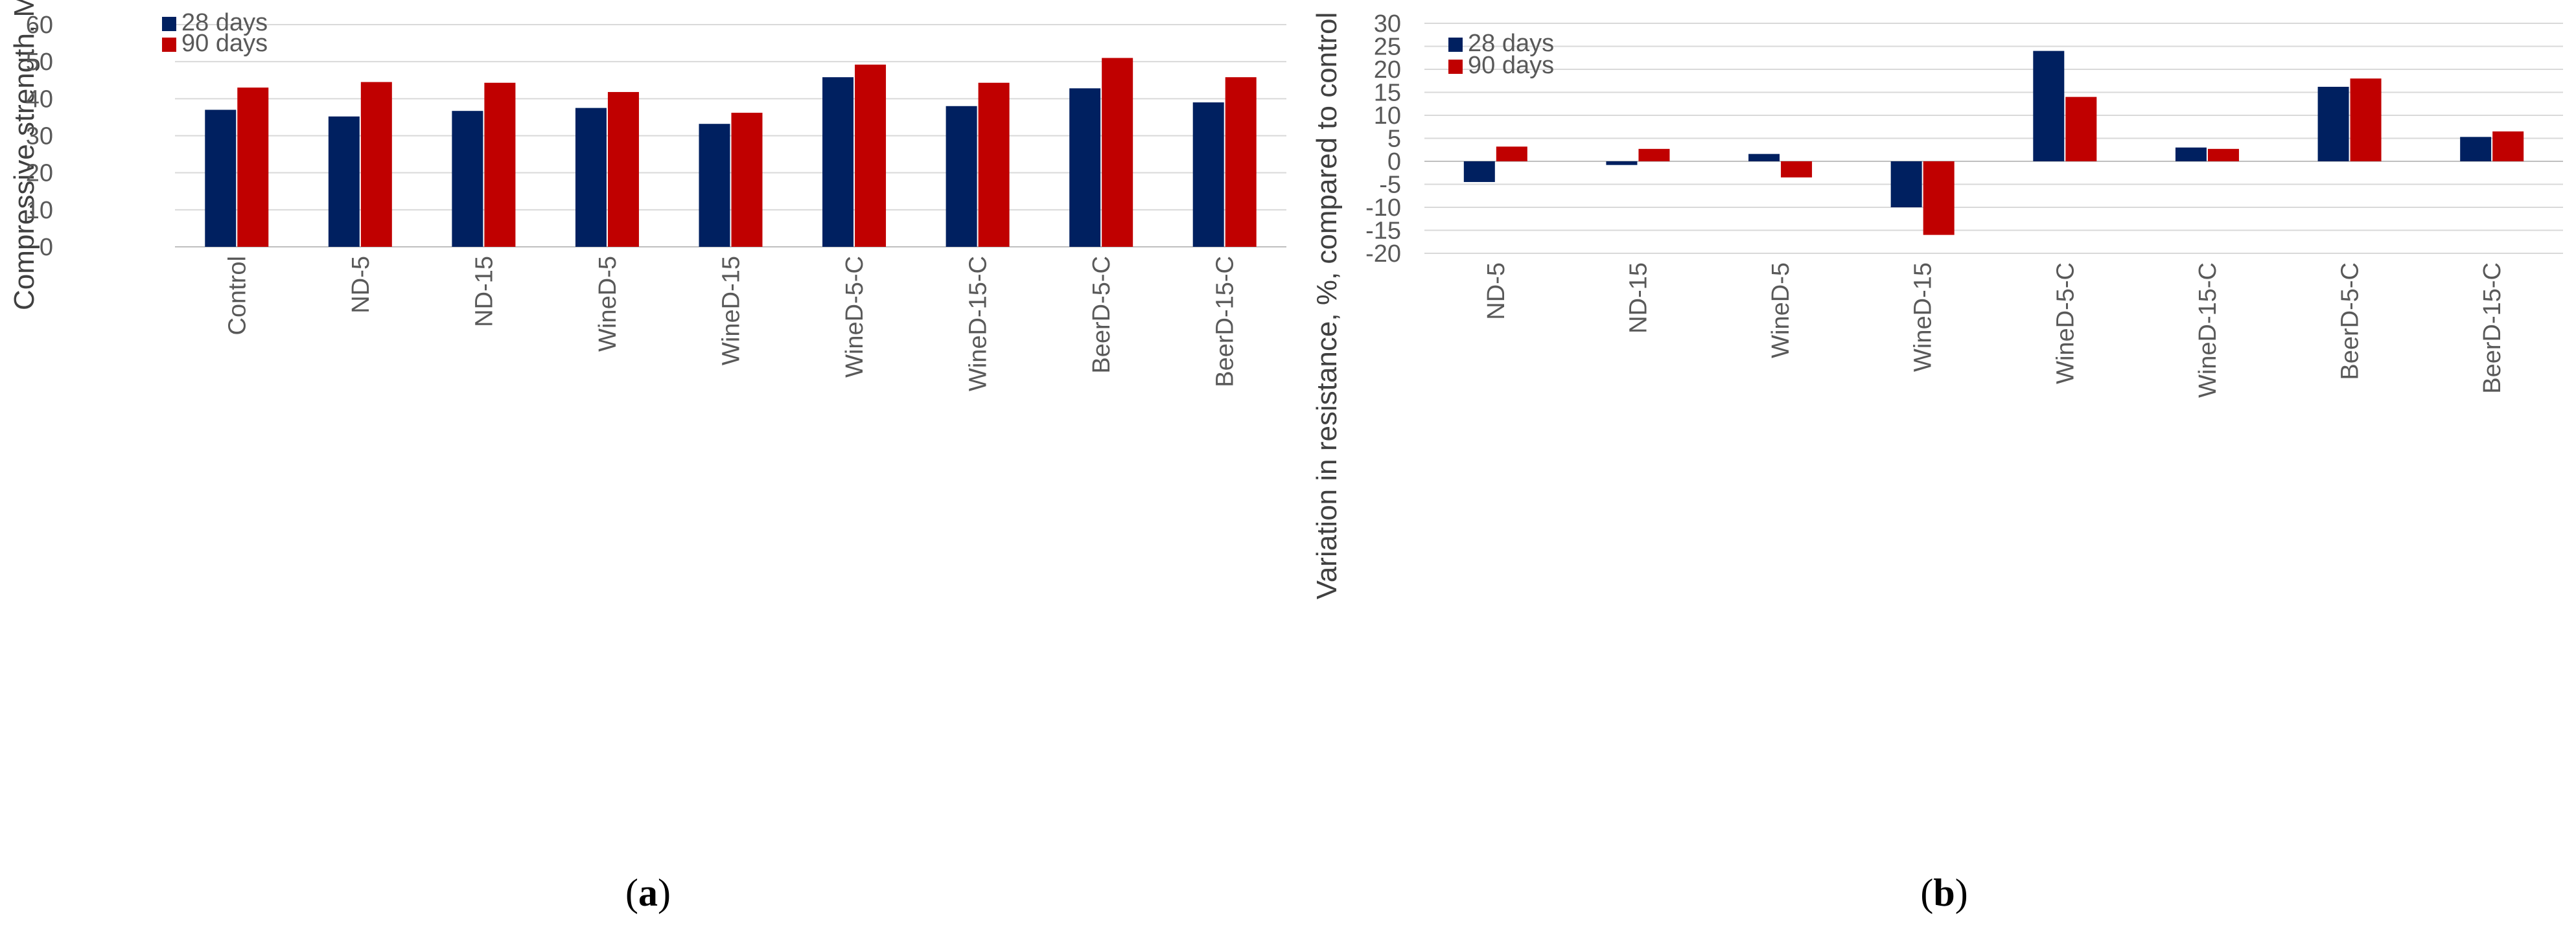  What do you see at coordinates (1394, 139) in the screenshot?
I see `y-tick-label: 5` at bounding box center [1394, 139].